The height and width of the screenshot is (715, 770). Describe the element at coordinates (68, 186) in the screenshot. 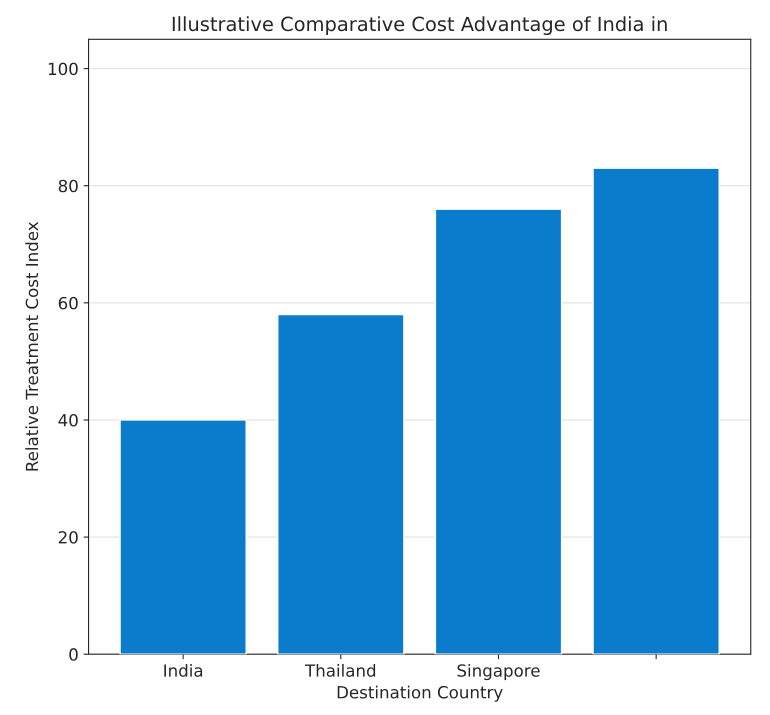

I see `y-tick-label: 80` at that location.